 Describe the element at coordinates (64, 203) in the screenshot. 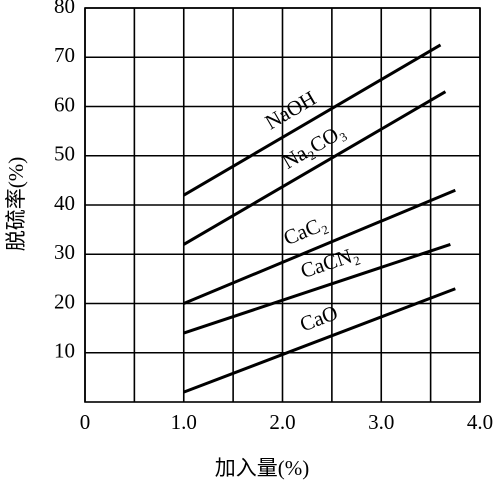

I see `y-tick-label: 40` at that location.